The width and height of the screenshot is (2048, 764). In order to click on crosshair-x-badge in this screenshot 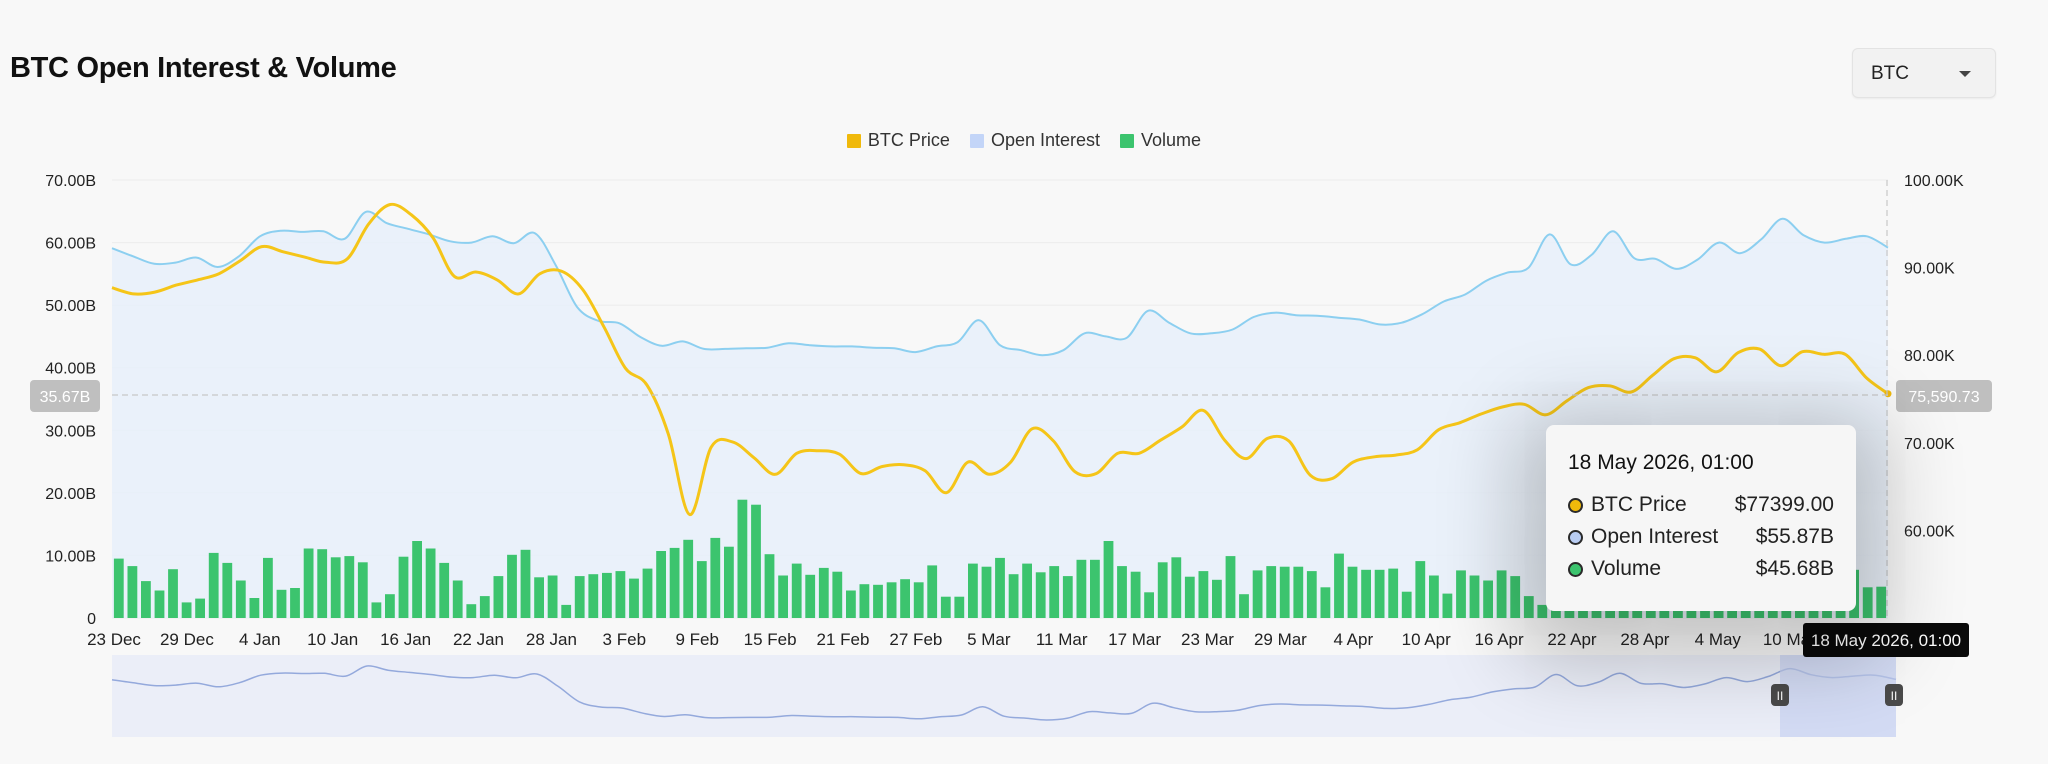, I will do `click(1886, 640)`.